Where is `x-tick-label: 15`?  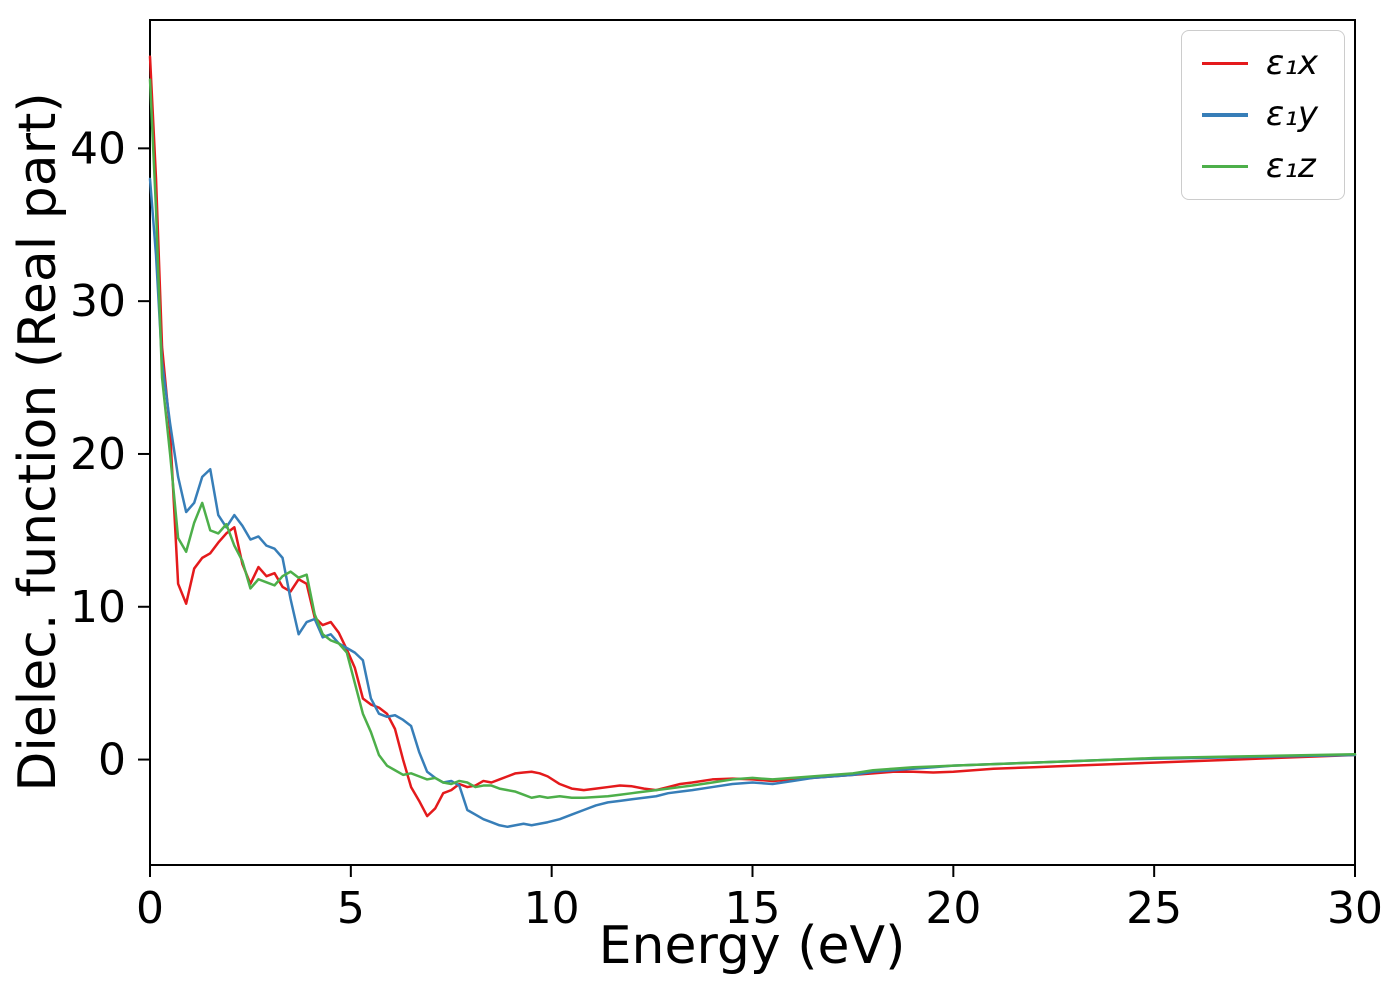
x-tick-label: 15 is located at coordinates (753, 908).